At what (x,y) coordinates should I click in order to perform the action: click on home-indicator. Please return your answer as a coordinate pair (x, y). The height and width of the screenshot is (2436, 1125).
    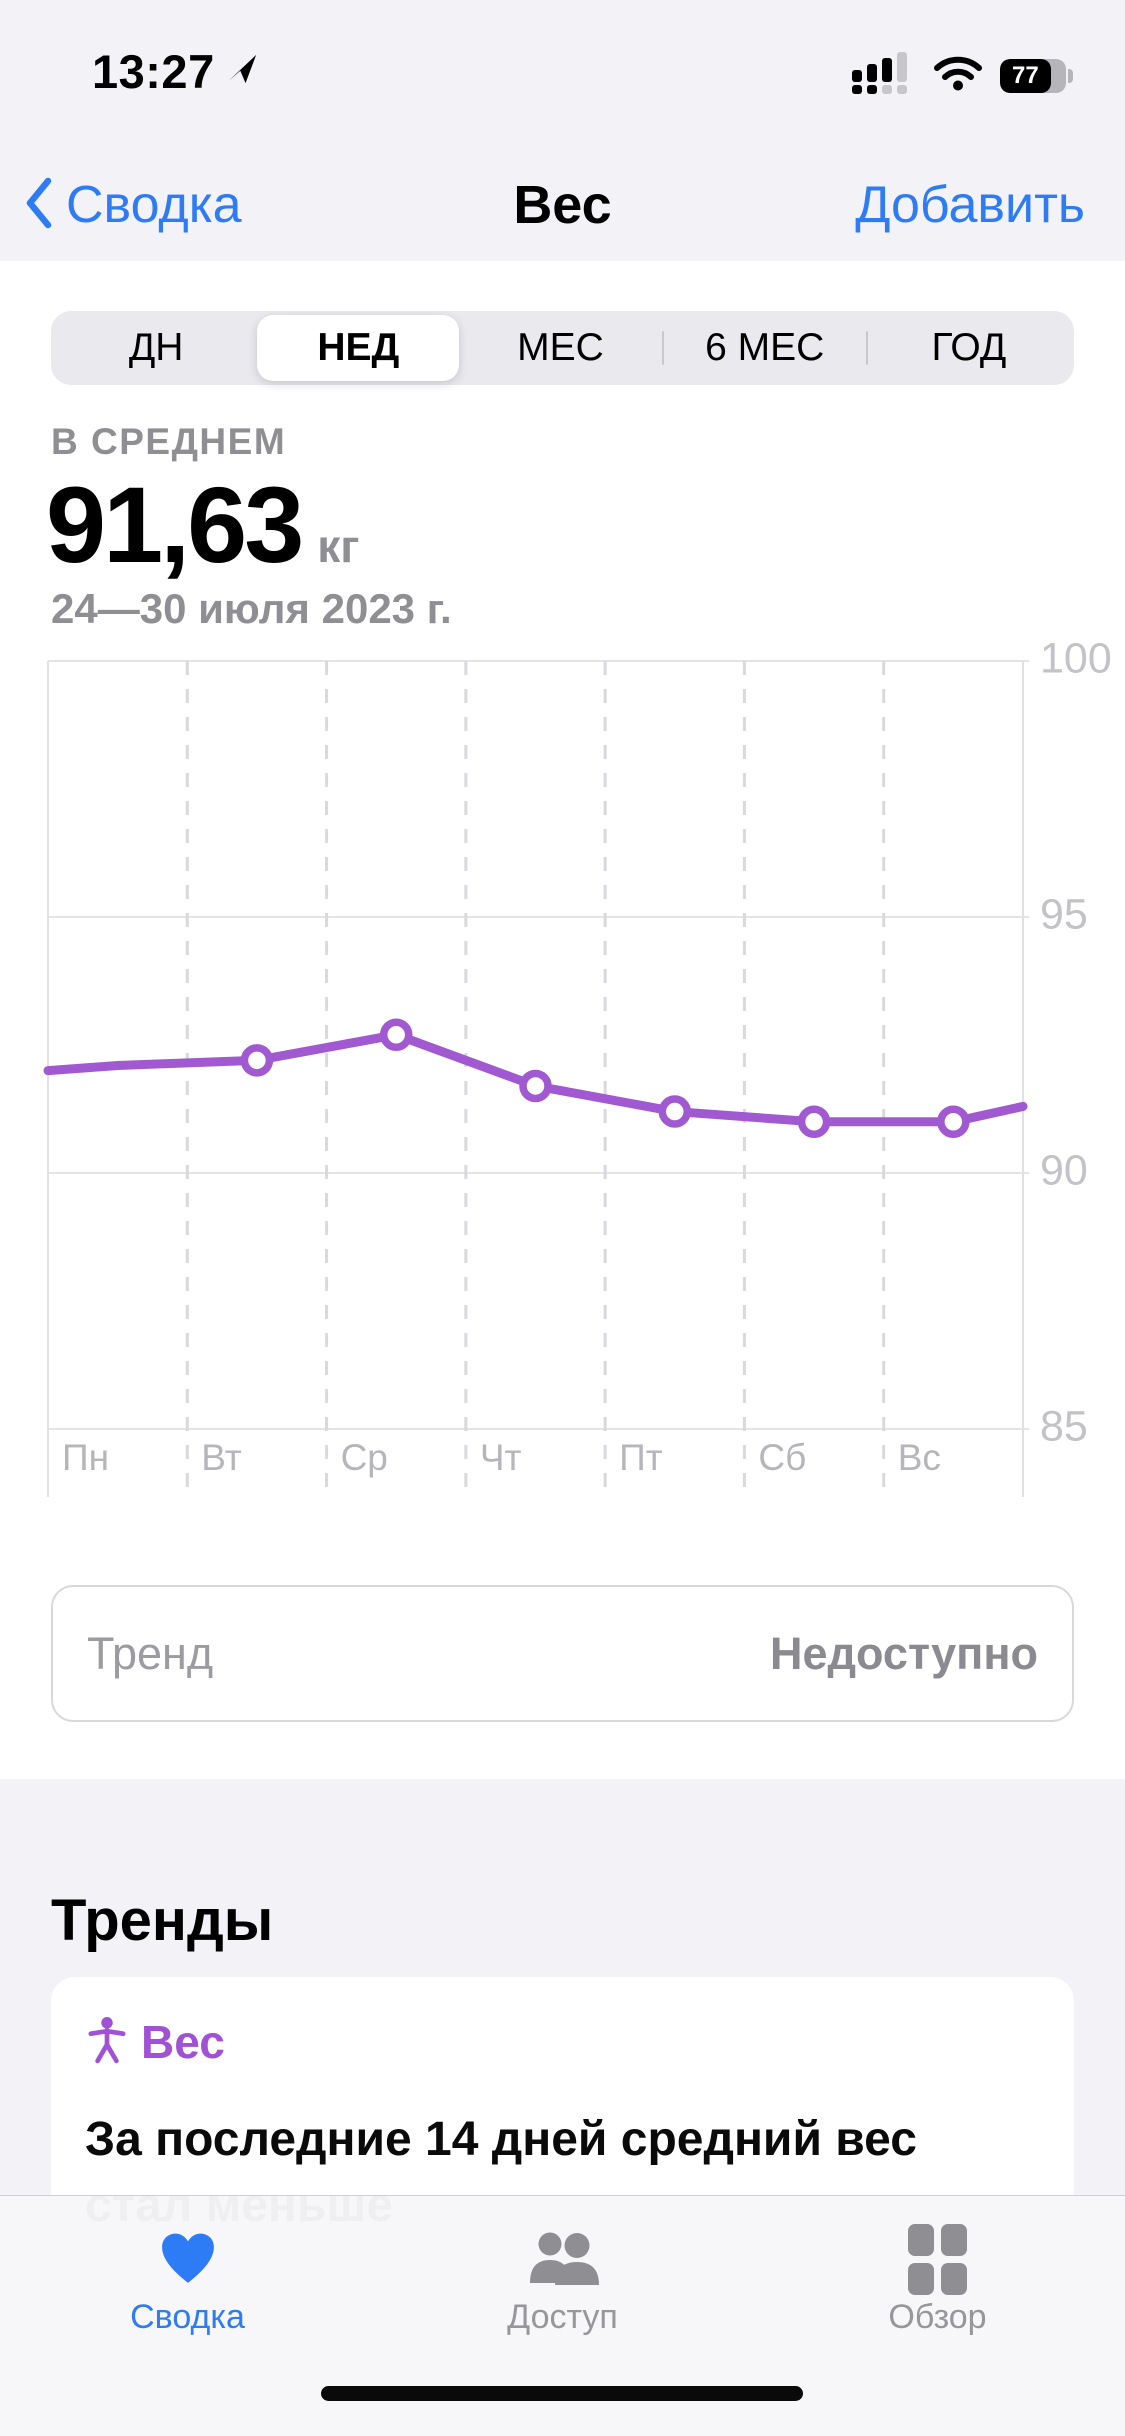
    Looking at the image, I should click on (562, 2393).